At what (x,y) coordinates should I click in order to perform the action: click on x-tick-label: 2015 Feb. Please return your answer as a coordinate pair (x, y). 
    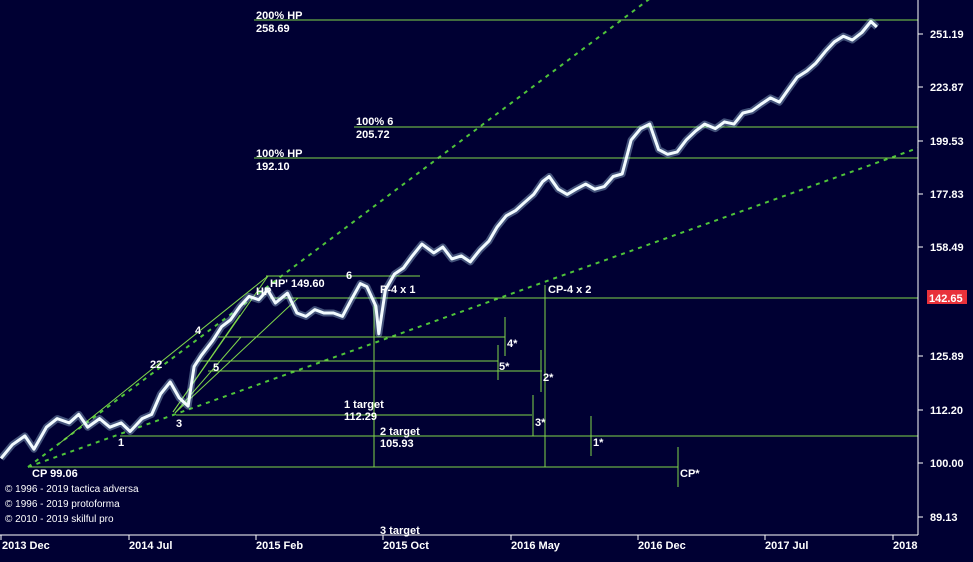
    Looking at the image, I should click on (279, 546).